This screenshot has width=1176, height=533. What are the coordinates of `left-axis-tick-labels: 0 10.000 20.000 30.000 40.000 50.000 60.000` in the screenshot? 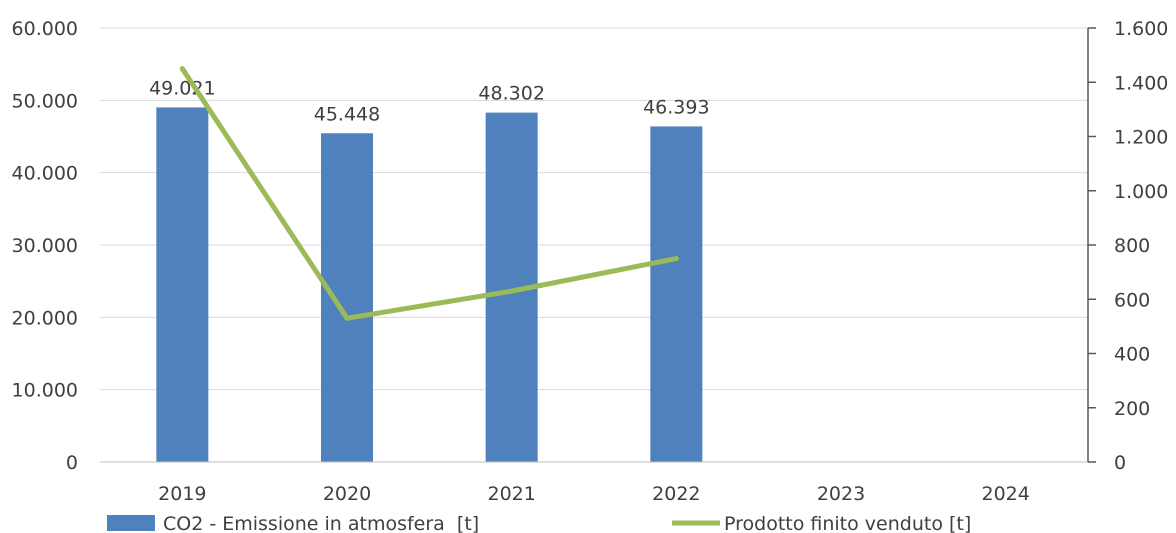 It's located at (45, 246).